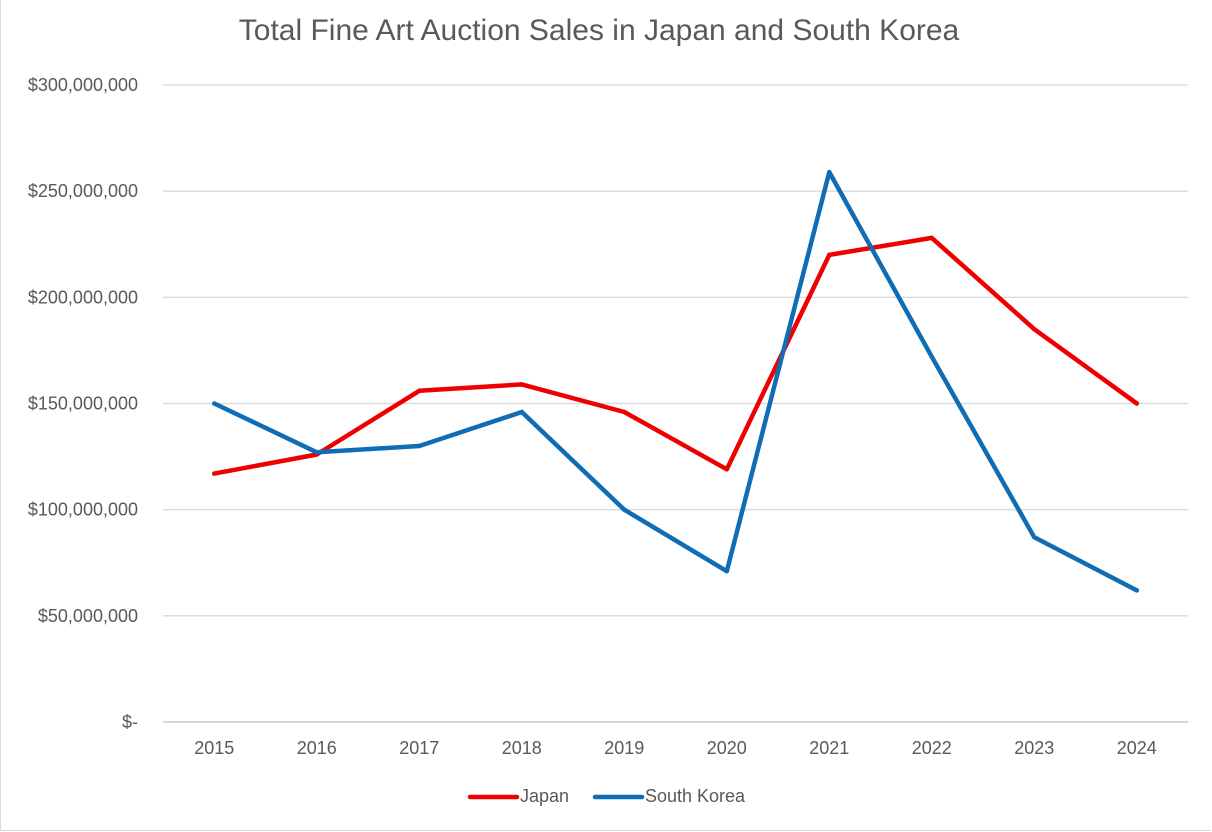 This screenshot has height=832, width=1212. I want to click on legend-label: Japan, so click(544, 796).